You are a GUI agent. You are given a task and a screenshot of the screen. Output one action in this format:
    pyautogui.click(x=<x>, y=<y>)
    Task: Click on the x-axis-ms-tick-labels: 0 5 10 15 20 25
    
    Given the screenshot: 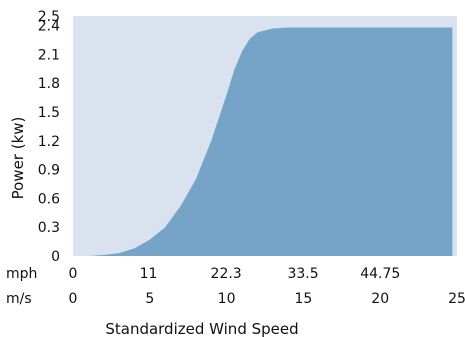 What is the action you would take?
    pyautogui.click(x=267, y=299)
    